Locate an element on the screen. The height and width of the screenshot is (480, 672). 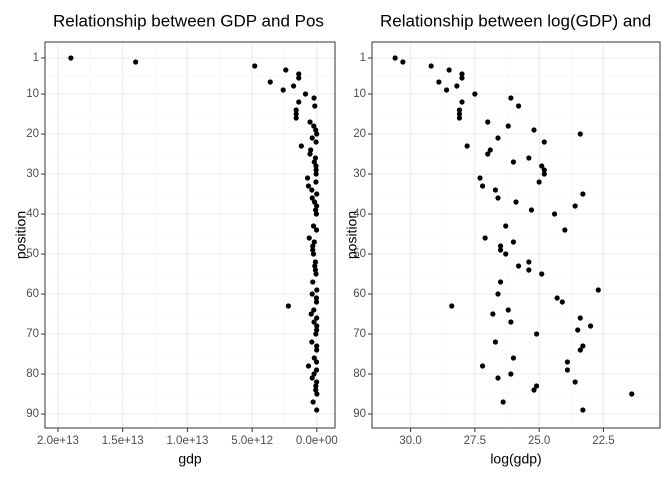
chart-title: Relationship between GDP and Pos is located at coordinates (188, 20).